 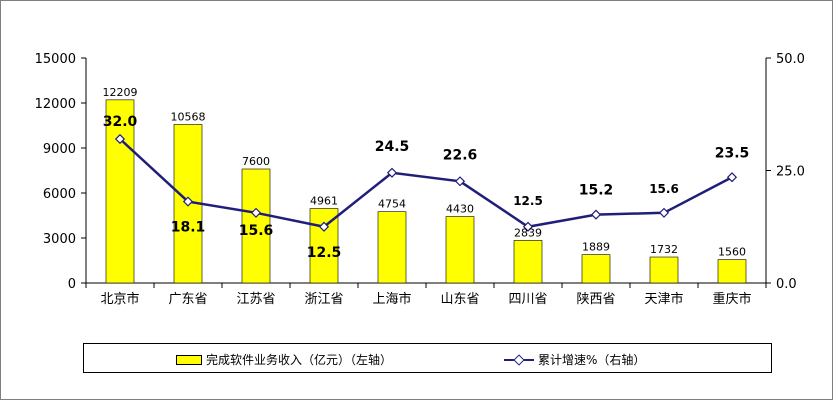 What do you see at coordinates (732, 153) in the screenshot?
I see `line-value-label: 23.5` at bounding box center [732, 153].